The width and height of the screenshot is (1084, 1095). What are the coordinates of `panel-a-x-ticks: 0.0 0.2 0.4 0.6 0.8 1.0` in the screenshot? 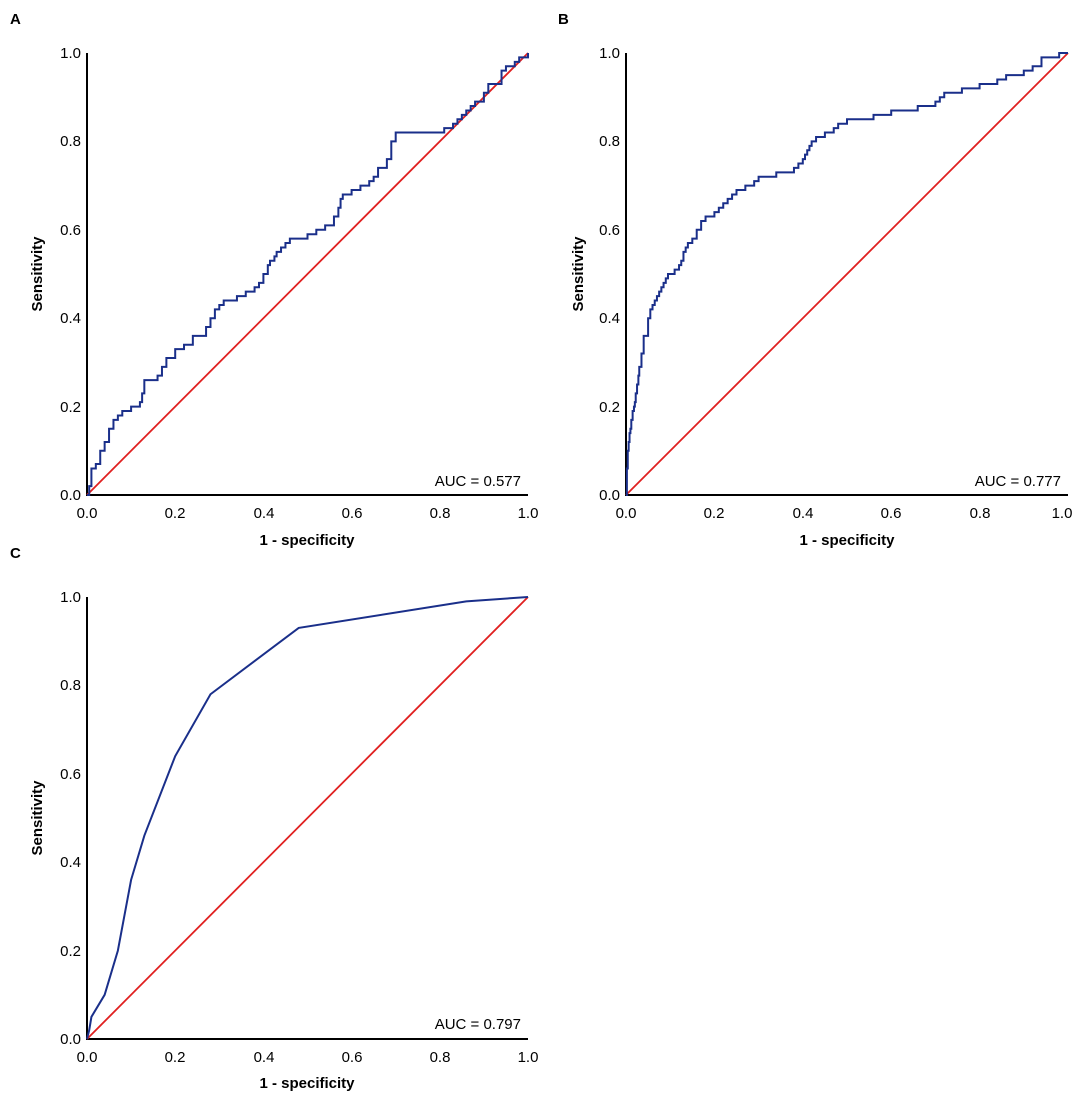 It's located at (308, 513).